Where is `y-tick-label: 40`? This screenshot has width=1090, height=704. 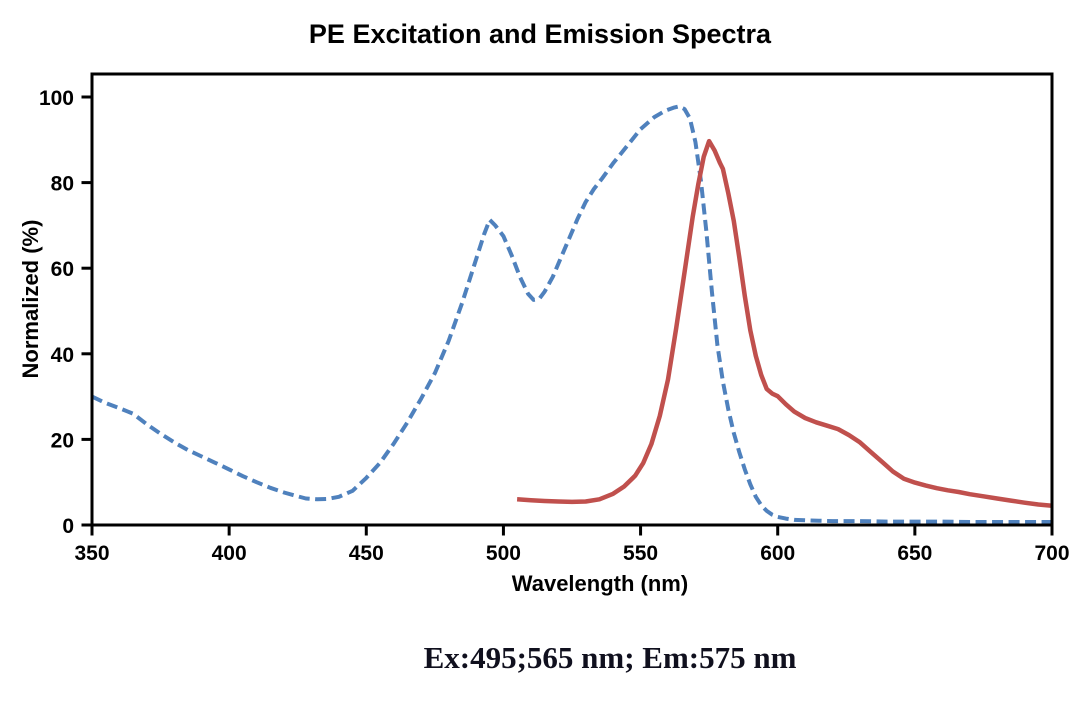 y-tick-label: 40 is located at coordinates (62, 355).